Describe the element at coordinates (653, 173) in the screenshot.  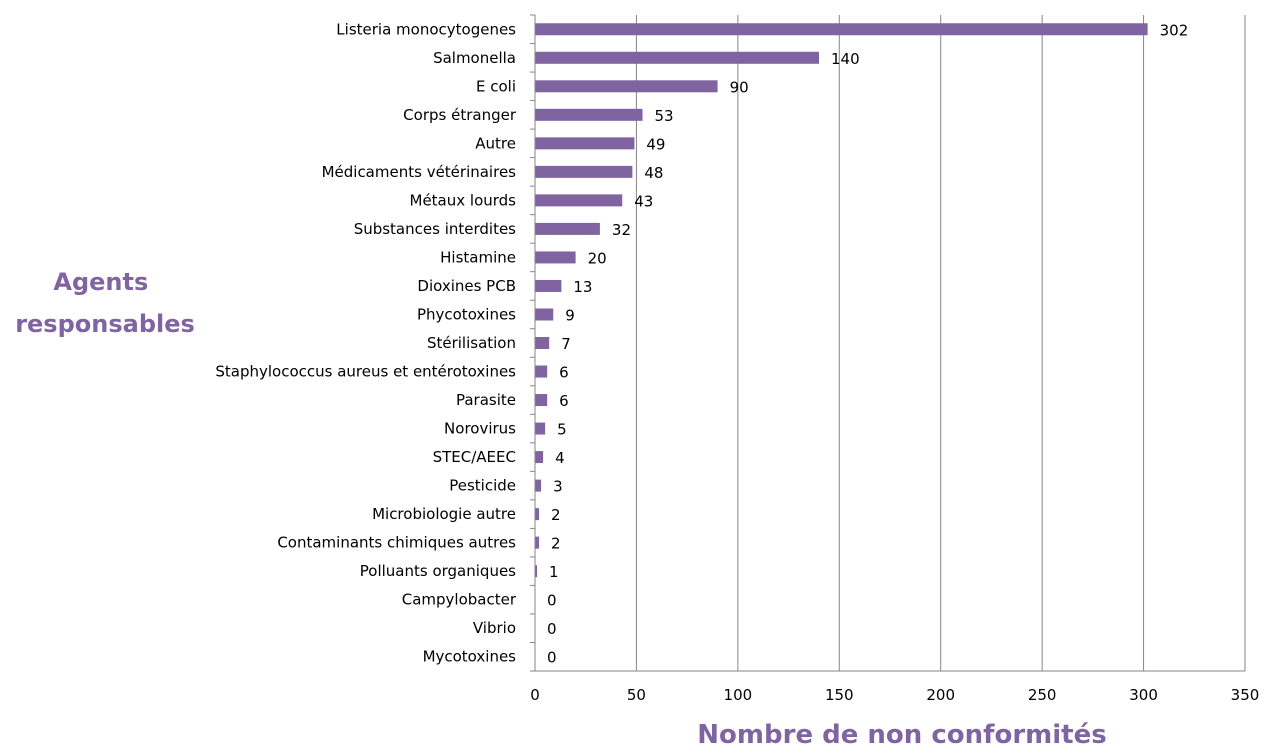
I see `data-label: 48` at that location.